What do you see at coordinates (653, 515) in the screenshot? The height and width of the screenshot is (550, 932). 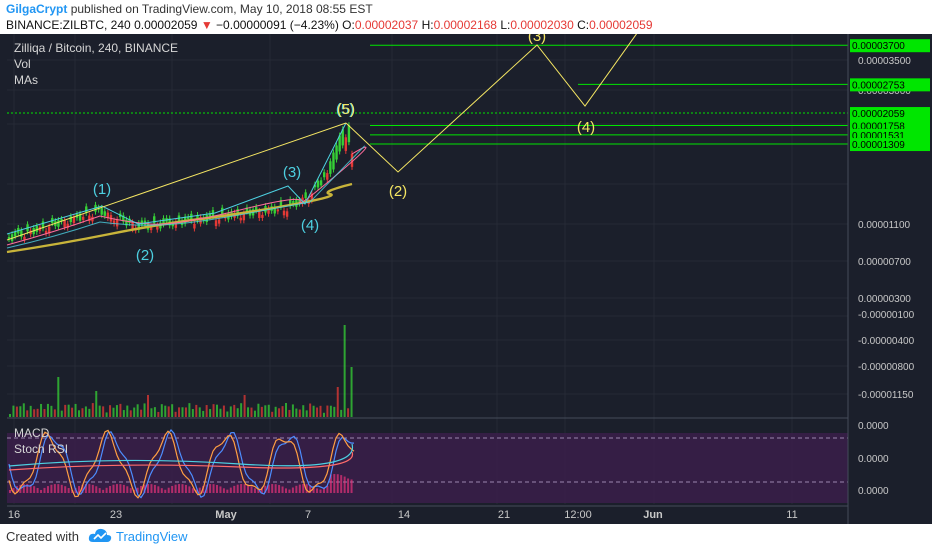 I see `time-tick-label: Jun` at bounding box center [653, 515].